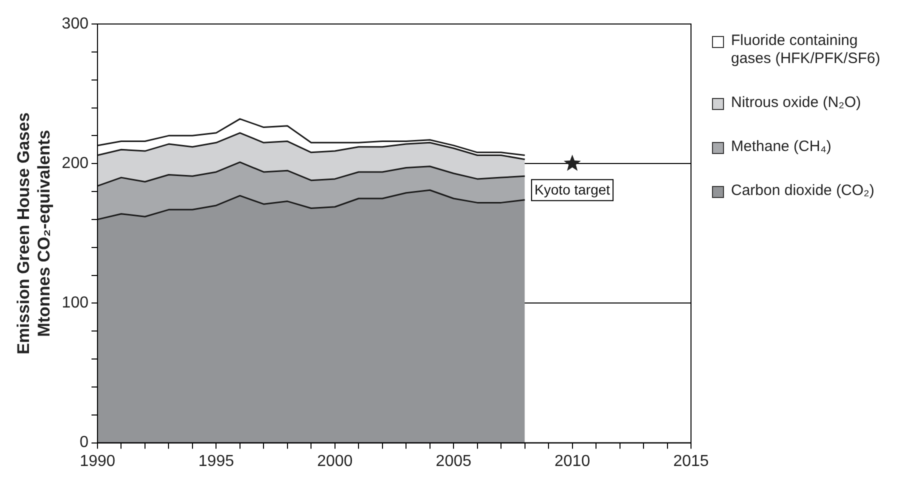 The width and height of the screenshot is (909, 478). What do you see at coordinates (216, 461) in the screenshot?
I see `x-tick-label: 1995` at bounding box center [216, 461].